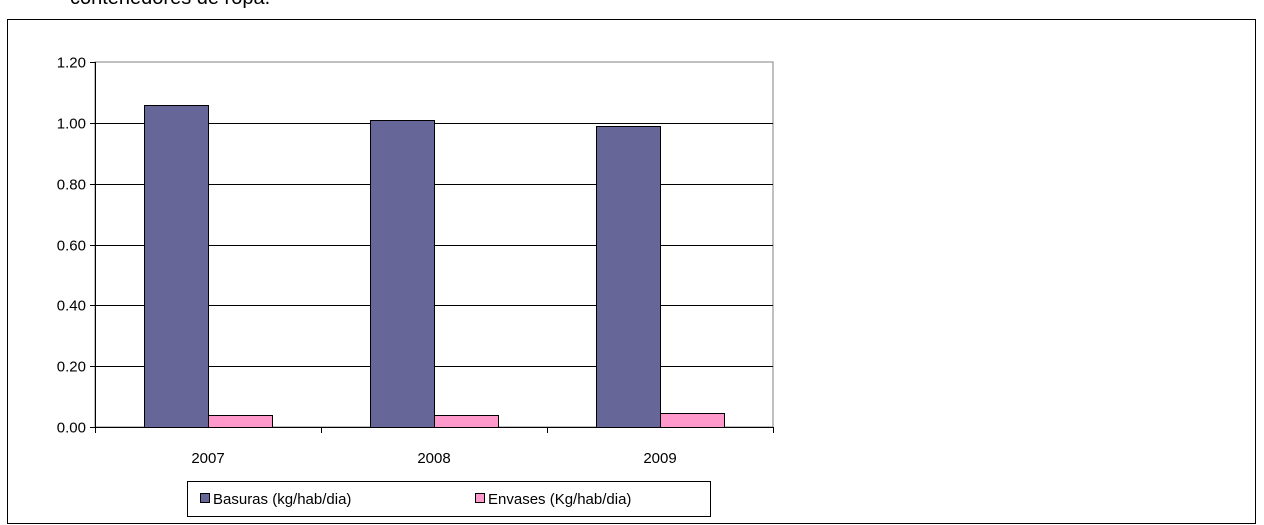 This screenshot has width=1264, height=525. I want to click on legend-box, so click(449, 499).